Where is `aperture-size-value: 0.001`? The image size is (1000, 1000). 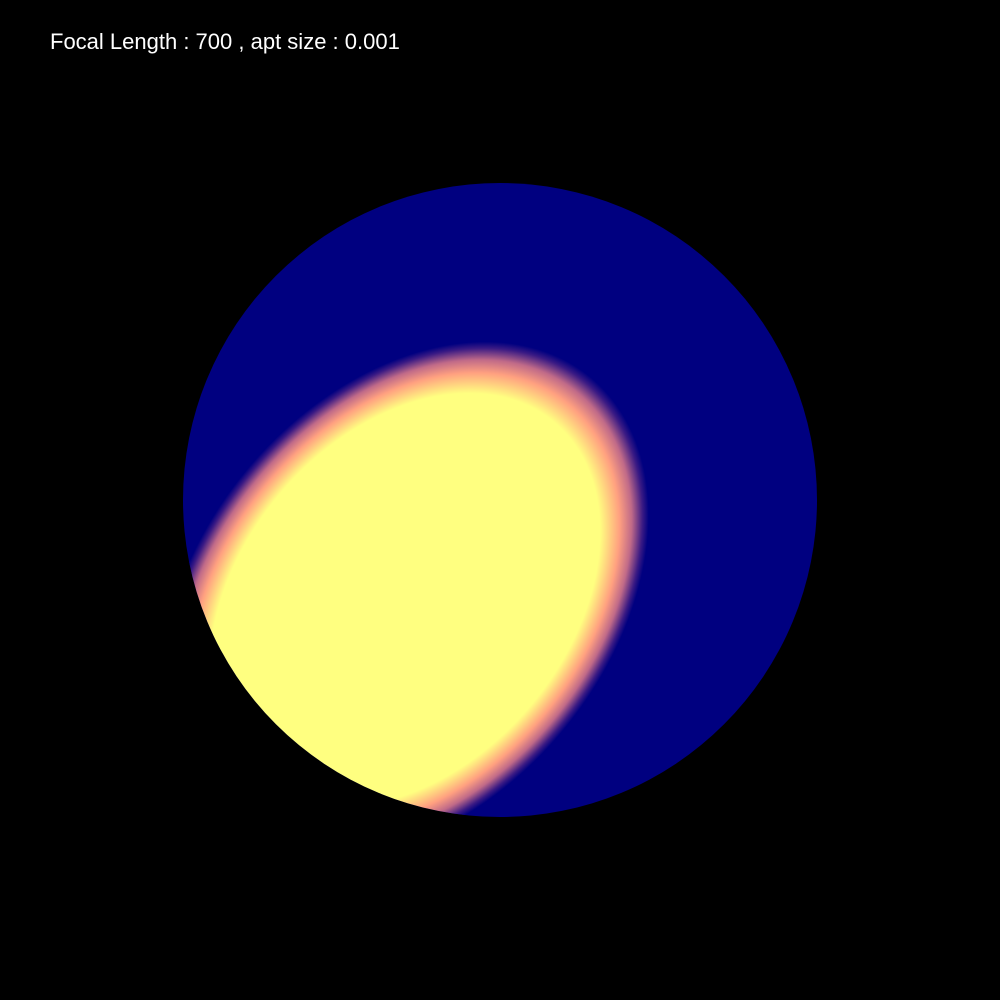
aperture-size-value: 0.001 is located at coordinates (372, 41).